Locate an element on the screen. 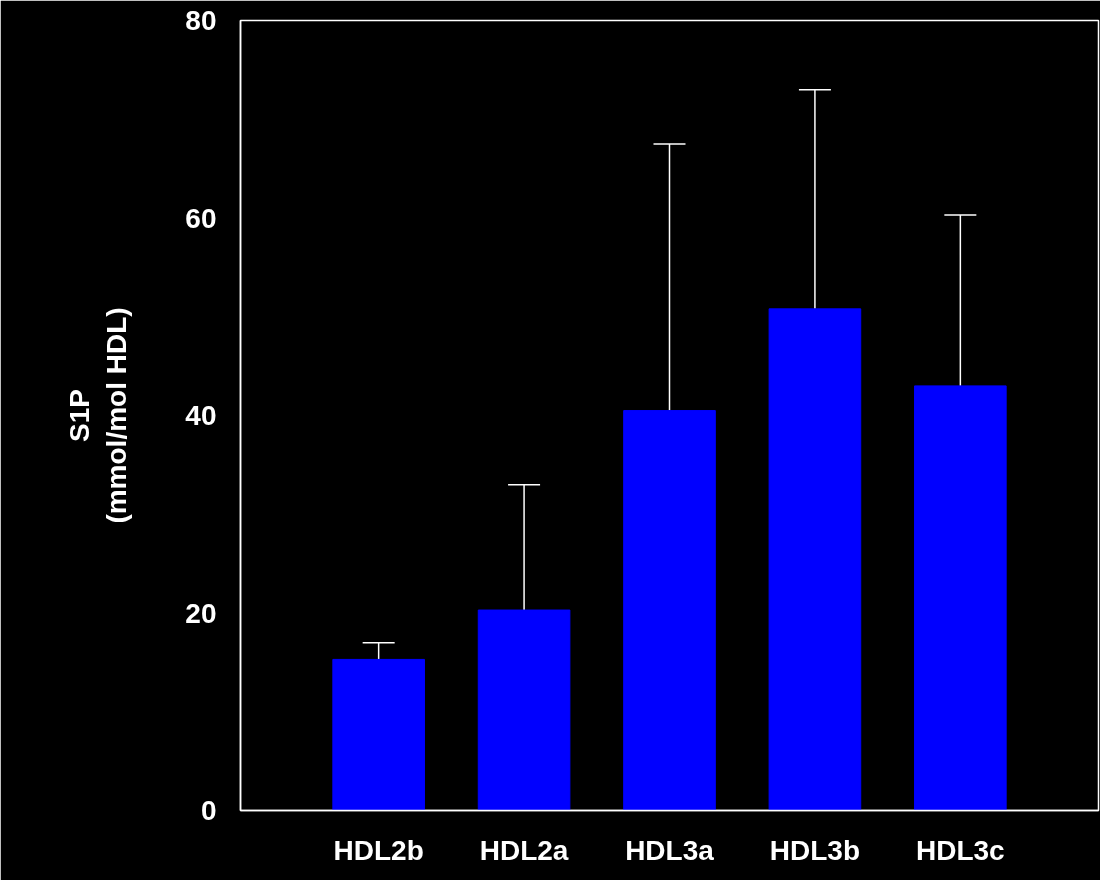  y-axis-title: S1P (mmol/mol HDL) is located at coordinates (98, 415).